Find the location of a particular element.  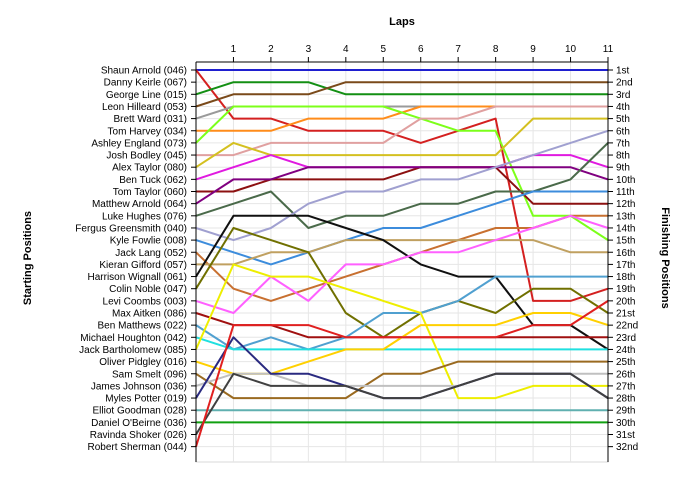

x-tick-label: 3 is located at coordinates (309, 49).